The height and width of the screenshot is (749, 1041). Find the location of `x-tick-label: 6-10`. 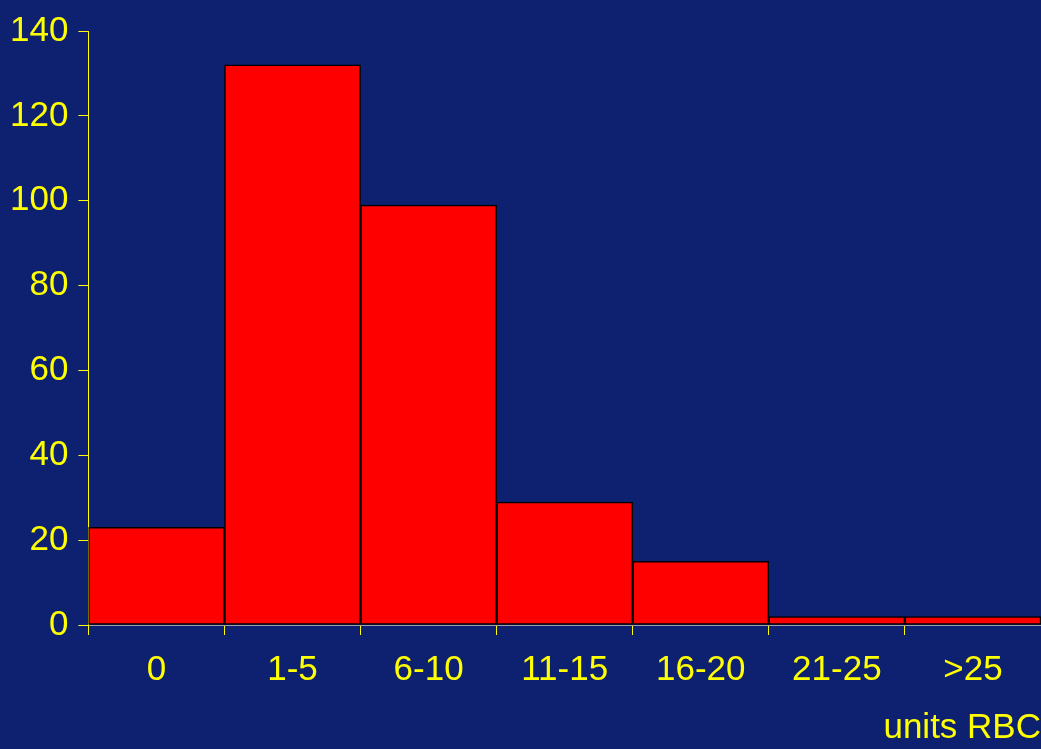

x-tick-label: 6-10 is located at coordinates (428, 667).